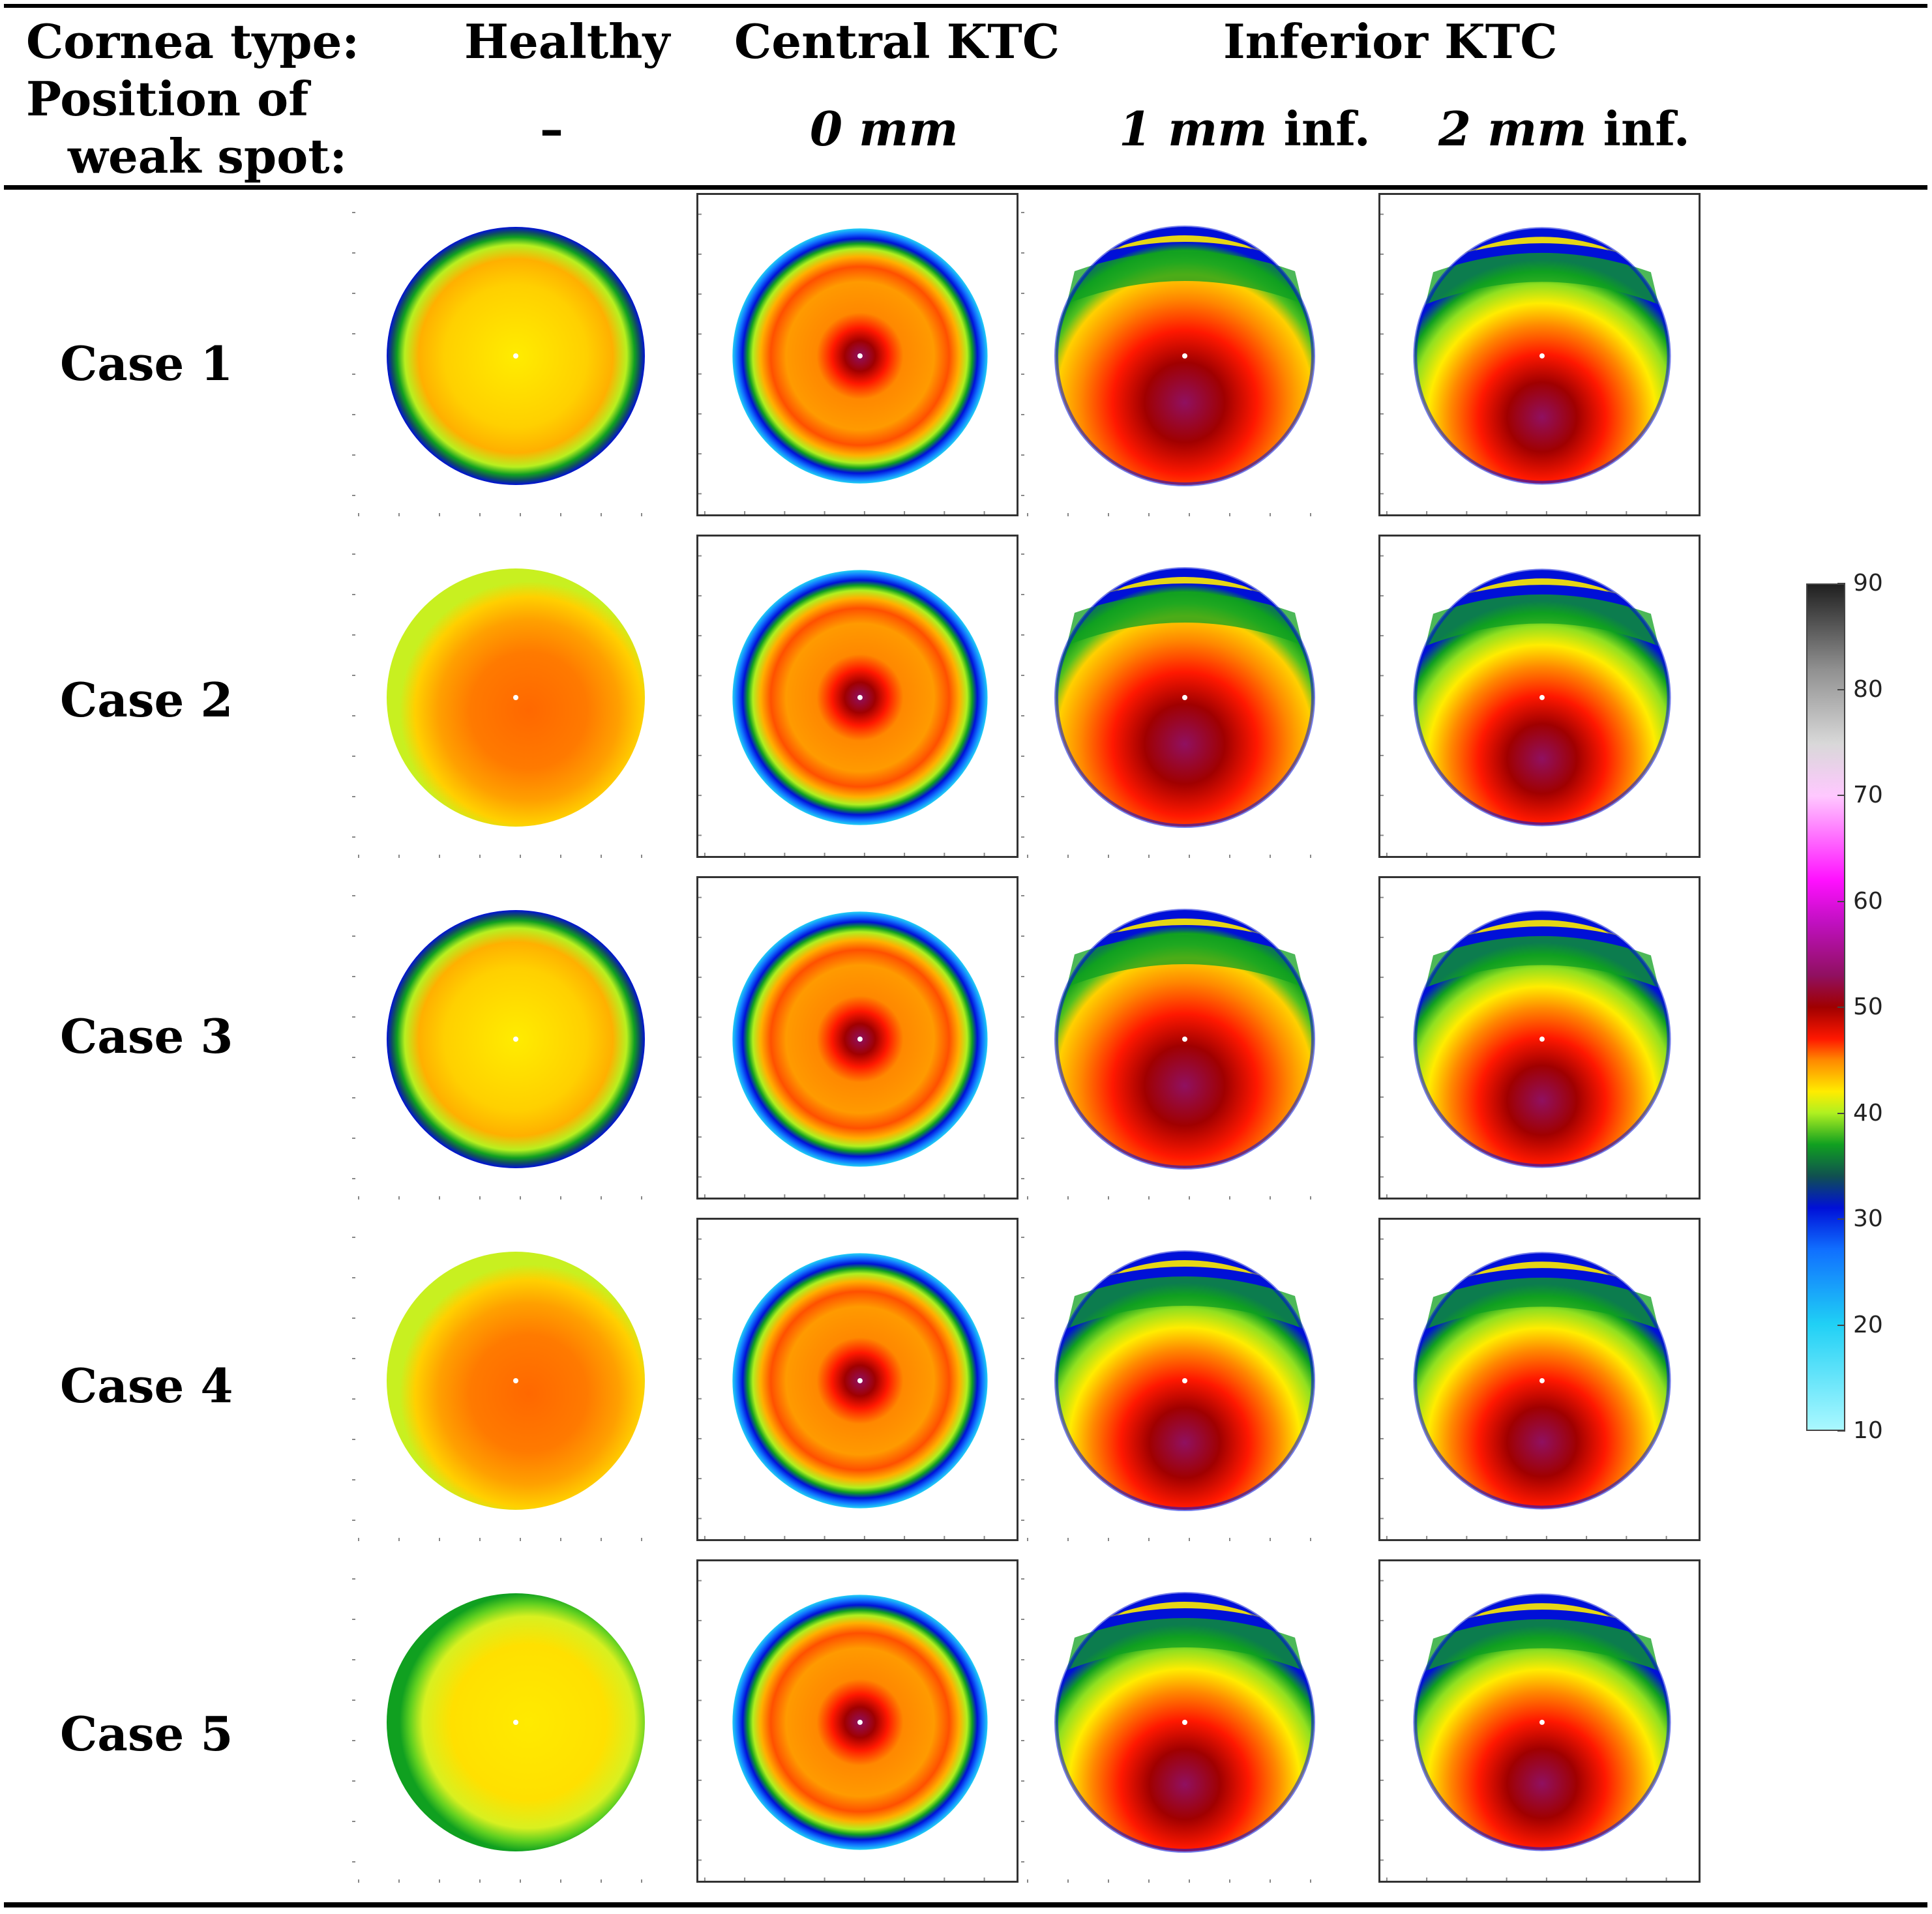 The image size is (1932, 1914). I want to click on row-label-case-1: Case 1, so click(146, 363).